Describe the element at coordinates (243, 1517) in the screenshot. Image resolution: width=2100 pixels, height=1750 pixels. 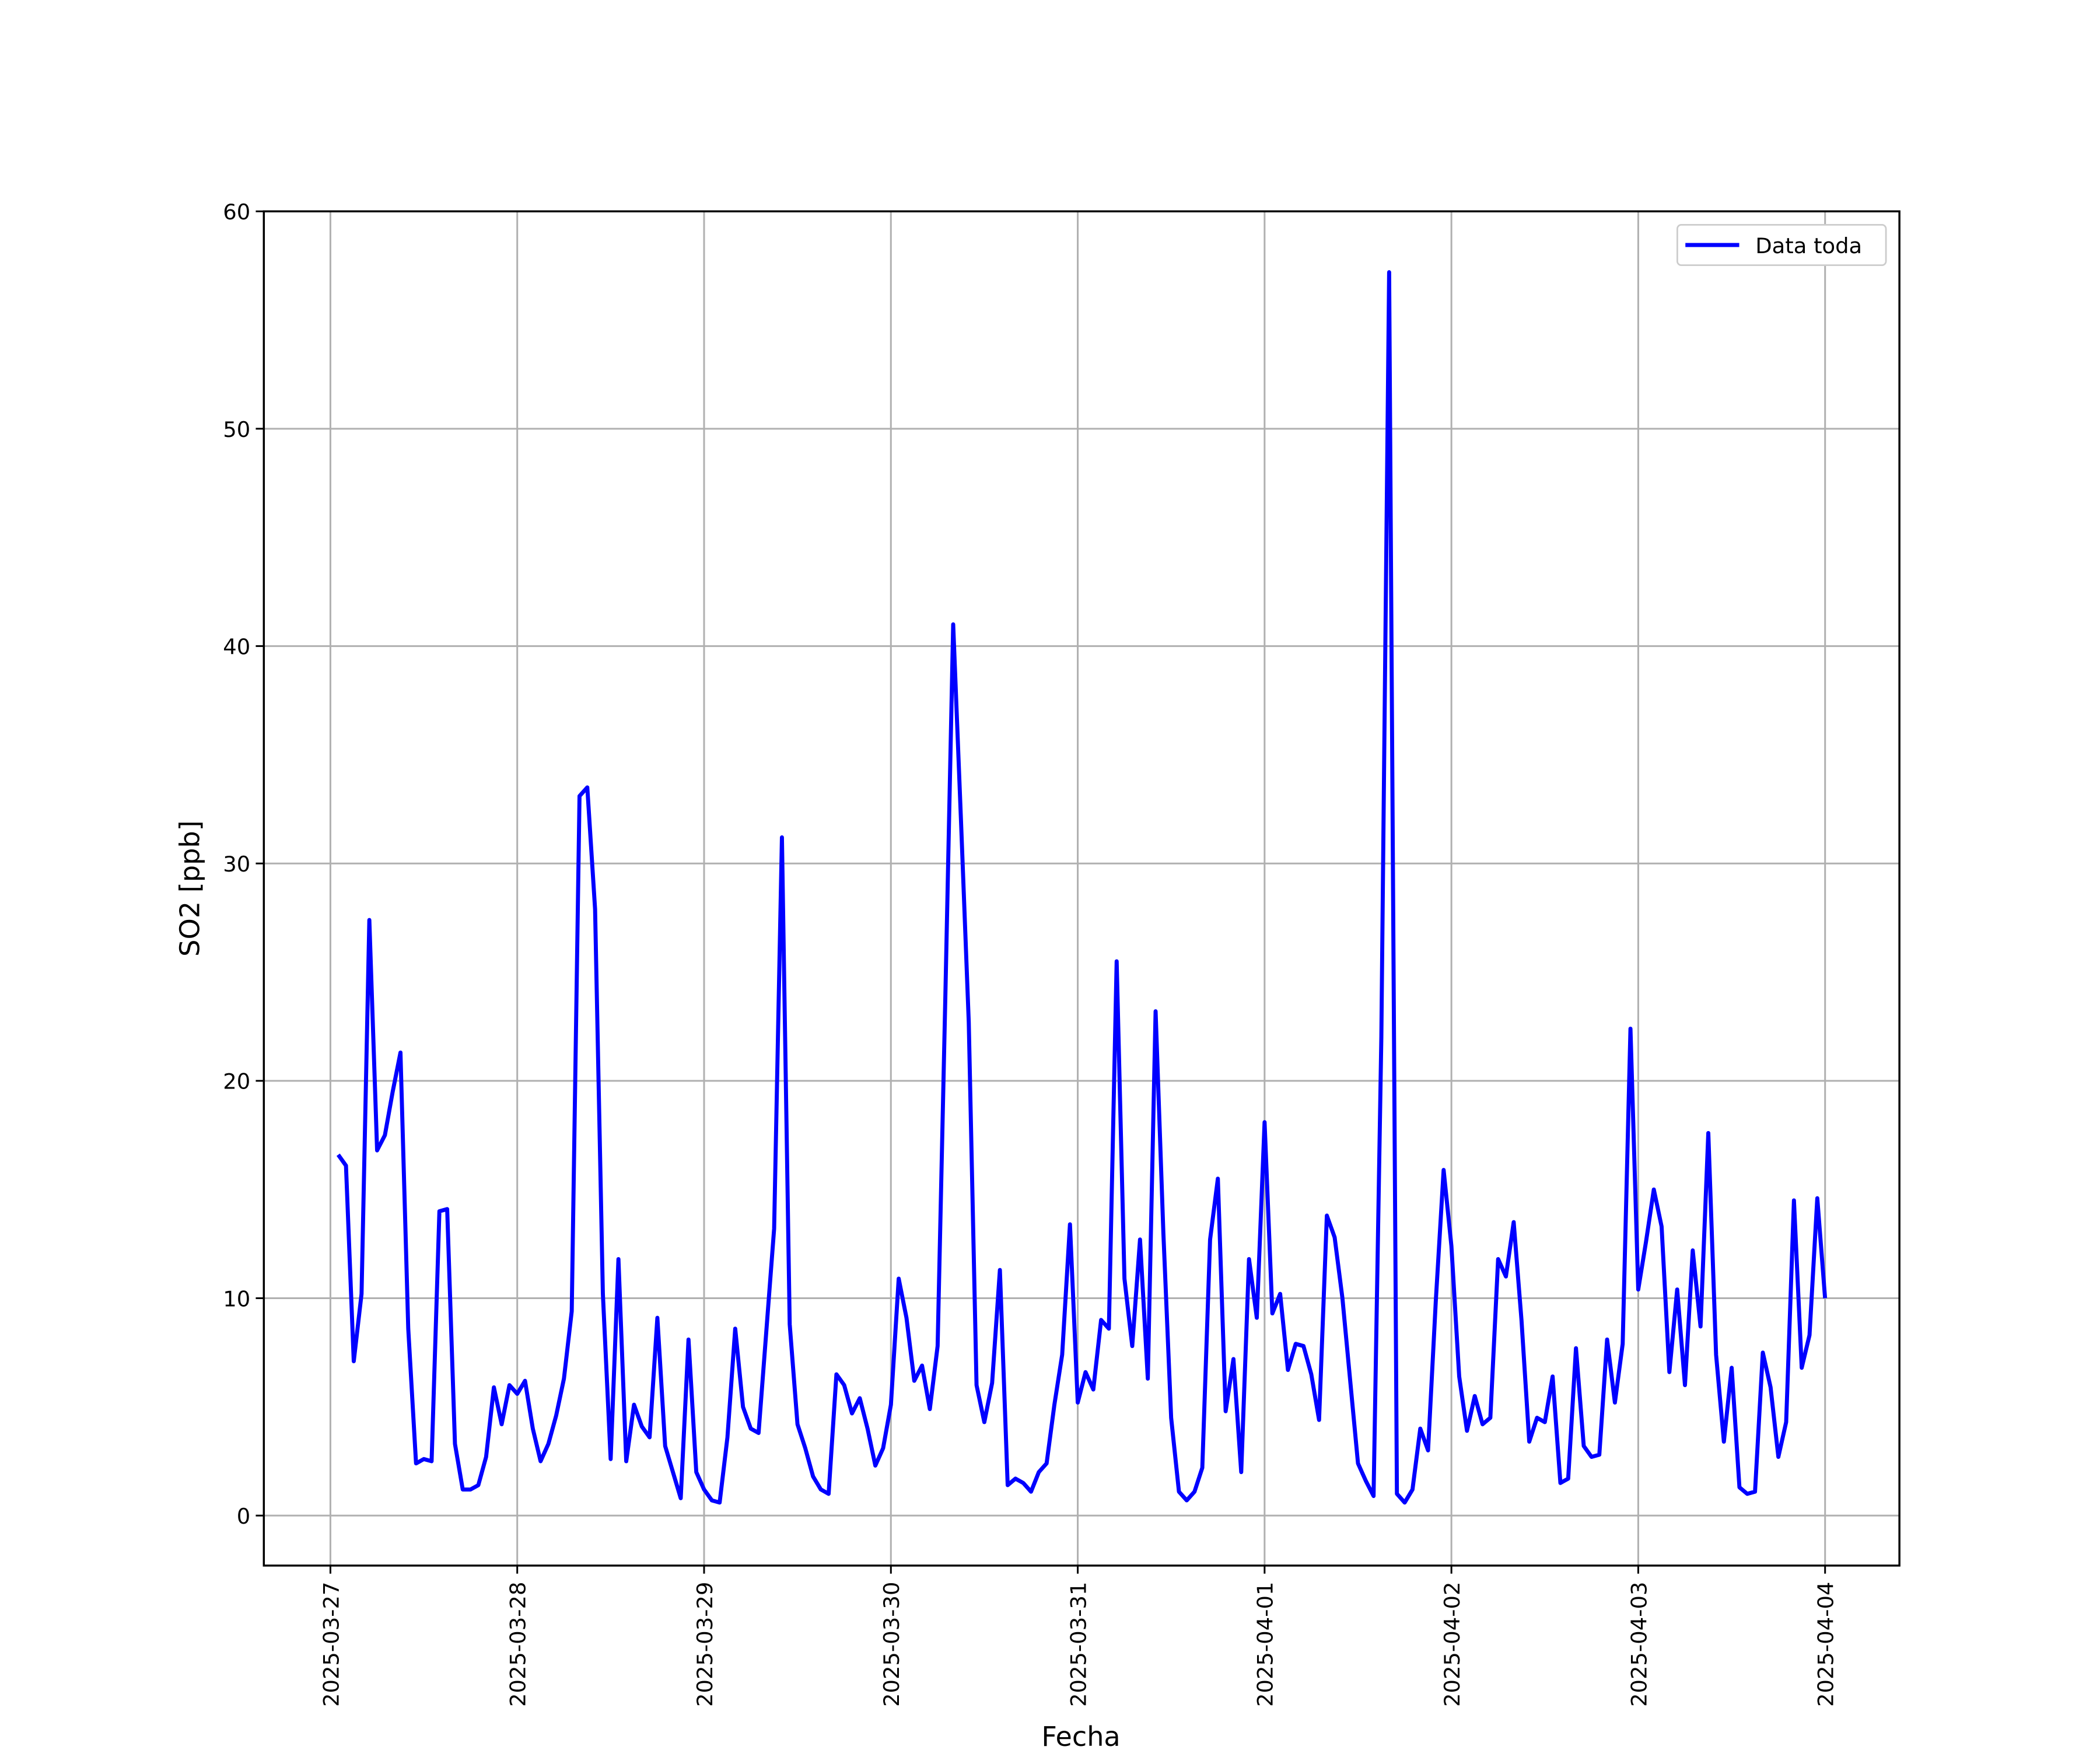
I see `y-tick-label: 0` at that location.